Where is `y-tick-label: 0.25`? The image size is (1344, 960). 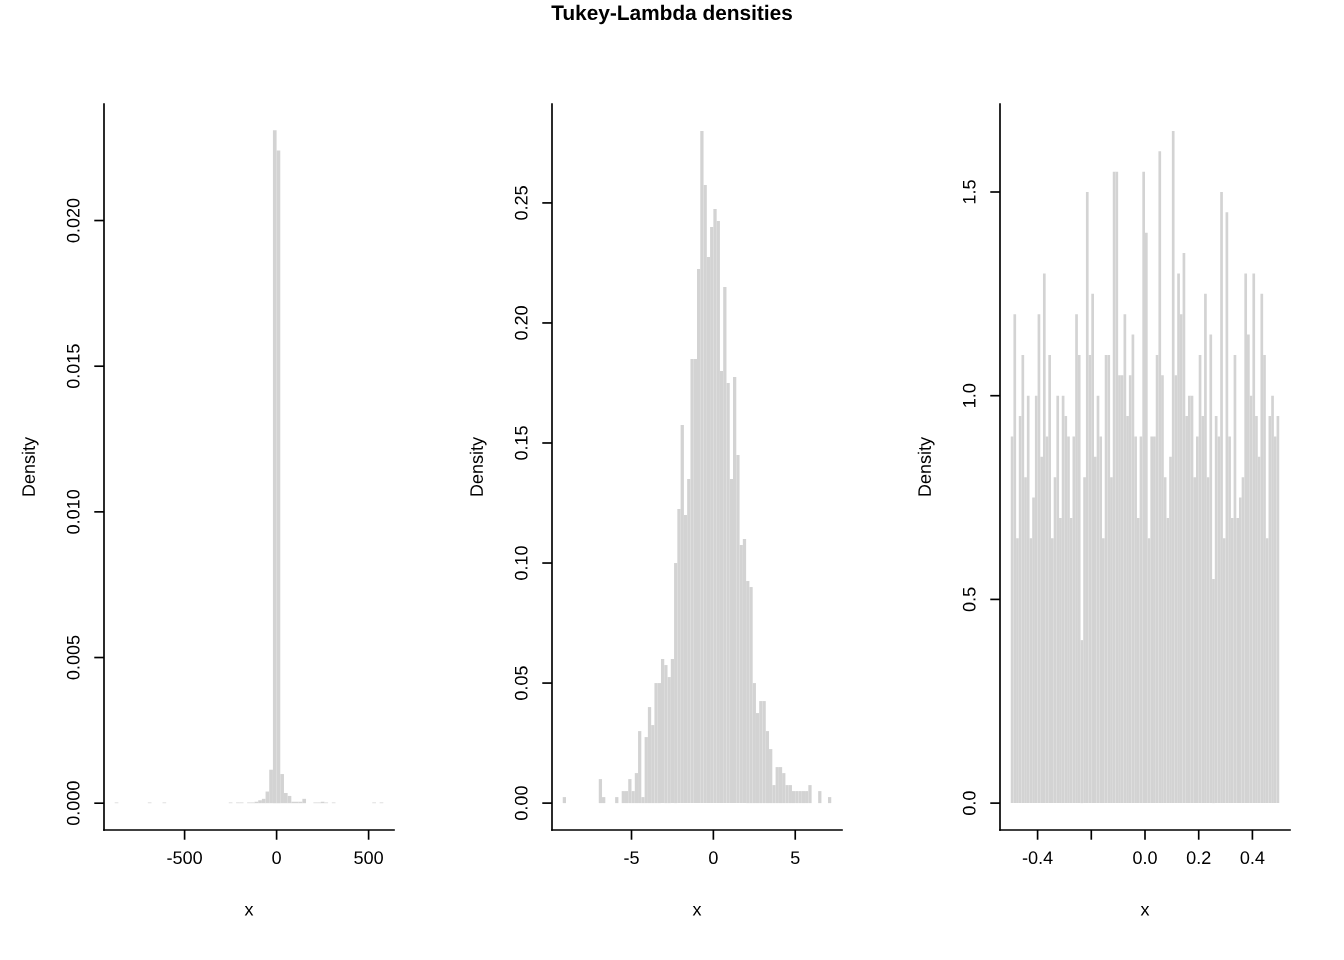
y-tick-label: 0.25 is located at coordinates (521, 203).